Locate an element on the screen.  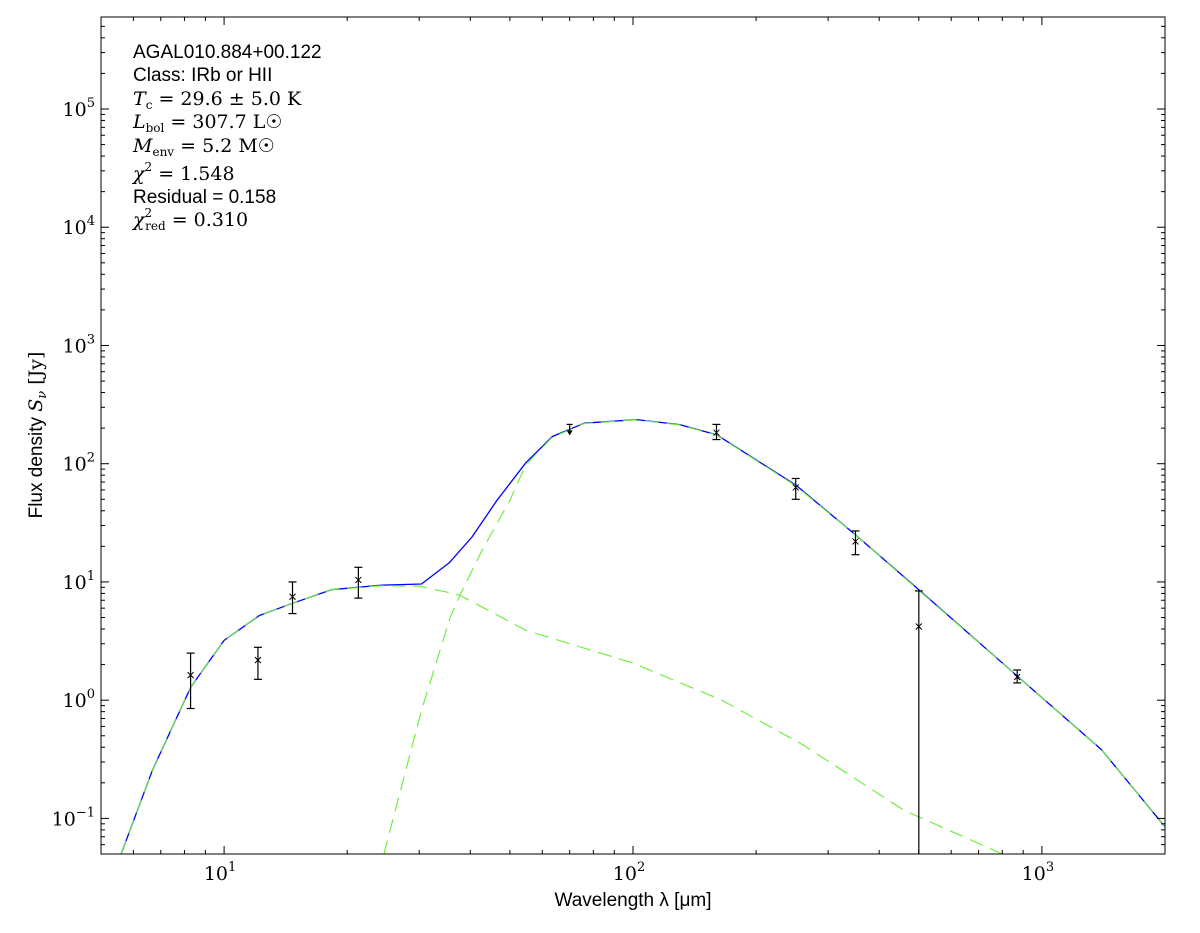
tick-exponent: 4 is located at coordinates (91, 221).